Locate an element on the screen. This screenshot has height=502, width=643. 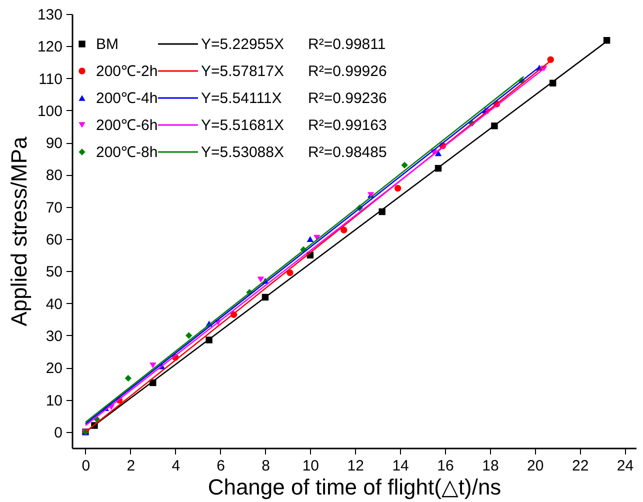
annotation: R²=0.99236 is located at coordinates (347, 98).